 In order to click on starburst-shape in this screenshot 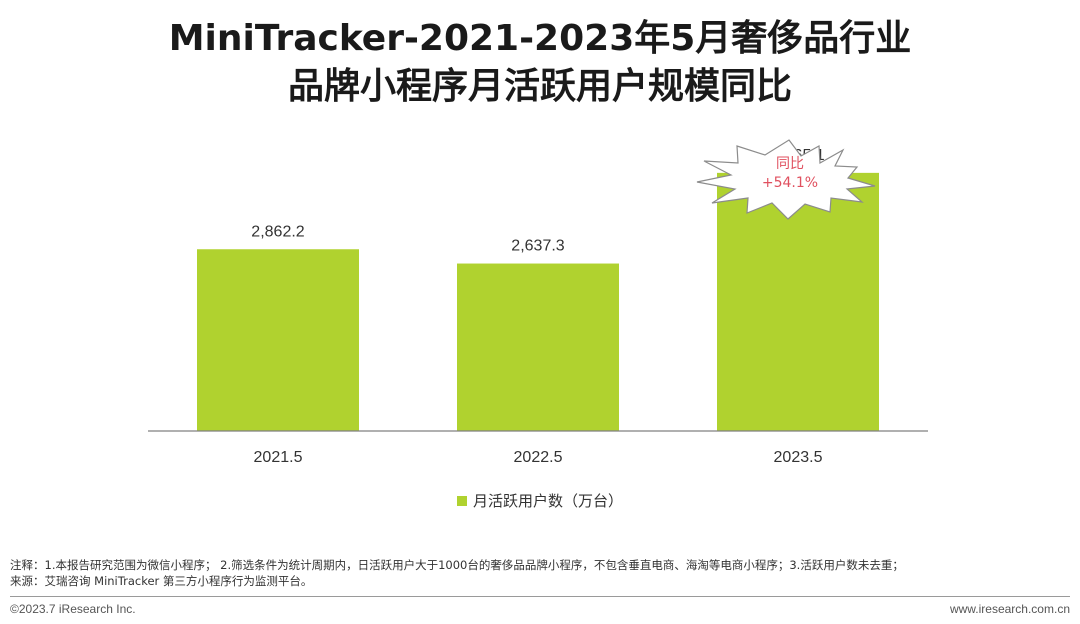, I will do `click(786, 179)`.